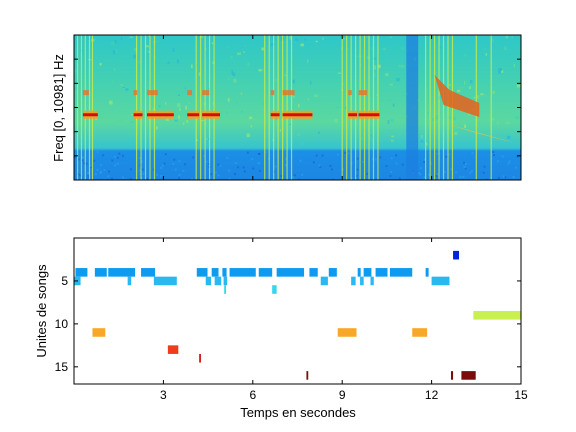  What do you see at coordinates (521, 395) in the screenshot?
I see `x-tick-label: 15` at bounding box center [521, 395].